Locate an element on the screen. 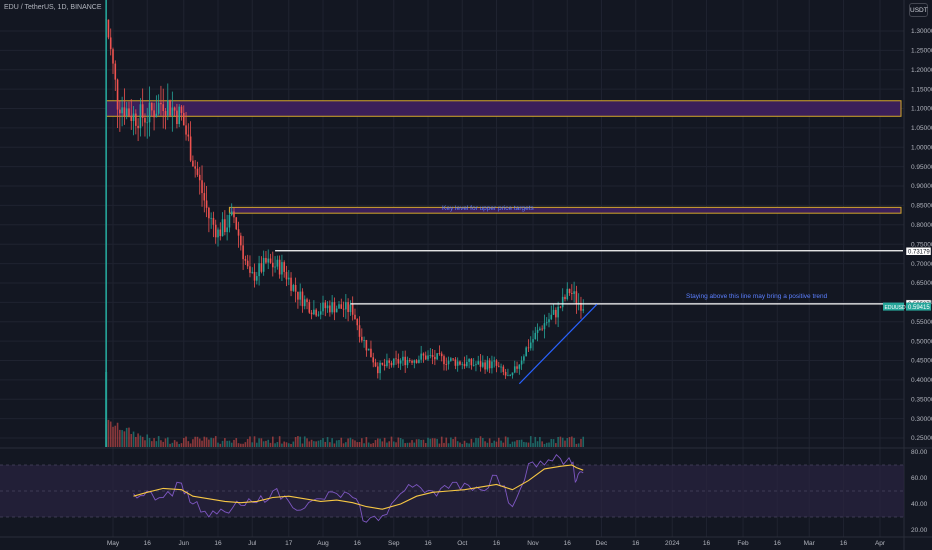 The width and height of the screenshot is (932, 550). time-tick-label: Dec is located at coordinates (602, 543).